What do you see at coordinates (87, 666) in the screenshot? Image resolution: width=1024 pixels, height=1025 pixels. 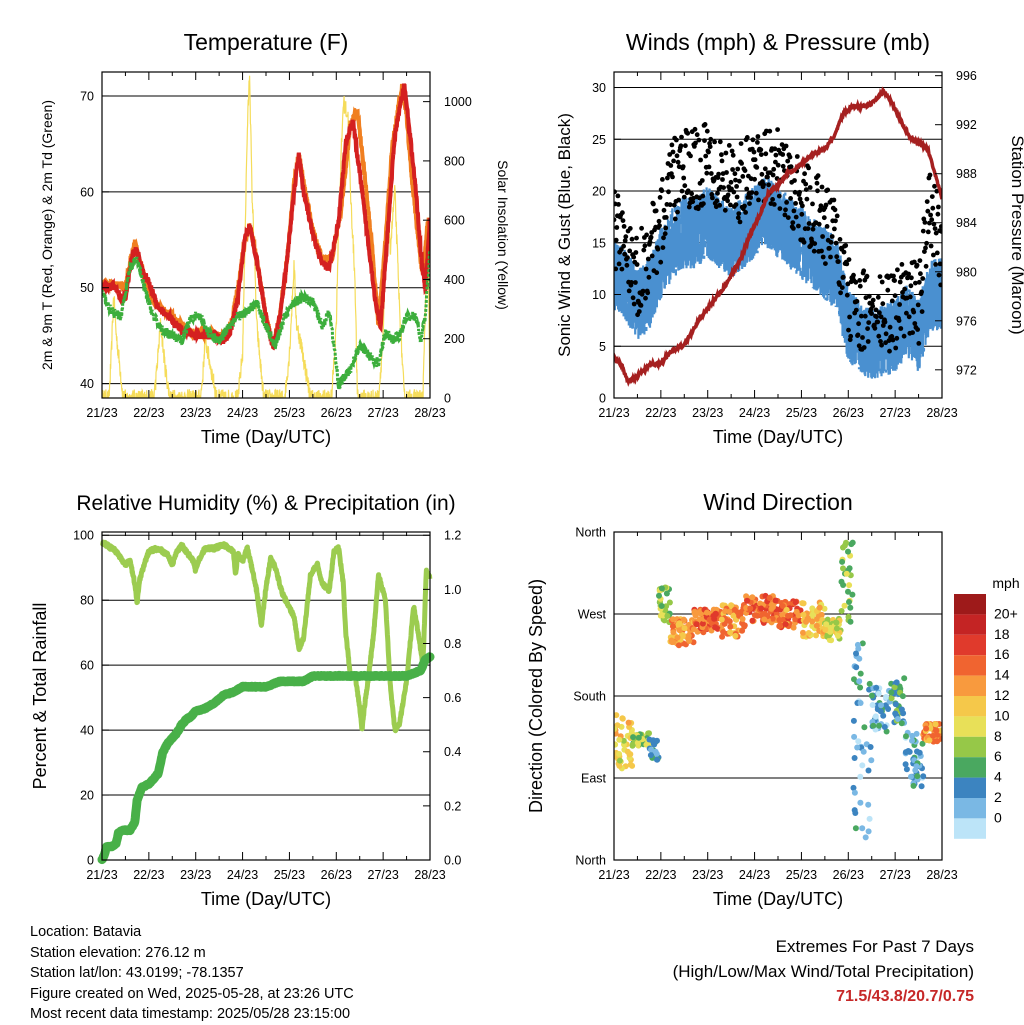 I see `y-tick-label: 60` at bounding box center [87, 666].